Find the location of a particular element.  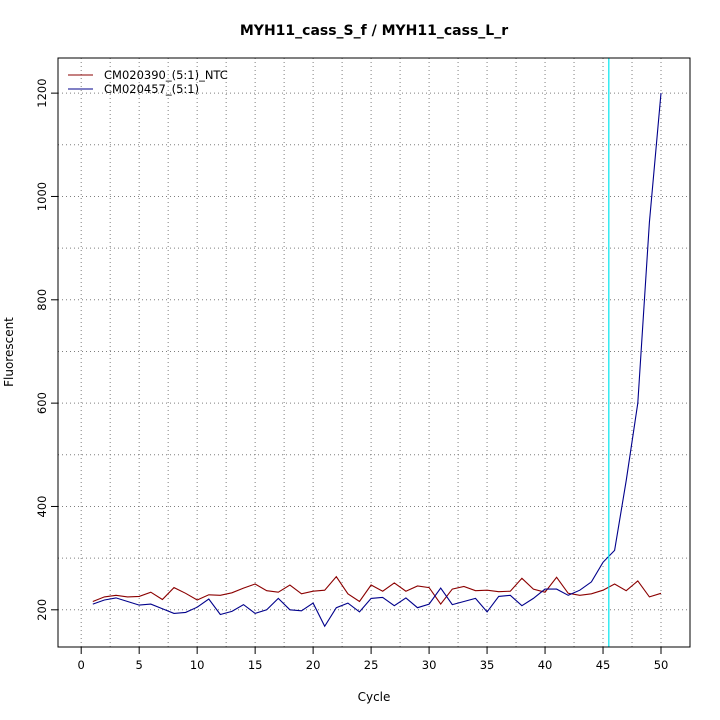

y-tick-label: 1000 is located at coordinates (42, 196).